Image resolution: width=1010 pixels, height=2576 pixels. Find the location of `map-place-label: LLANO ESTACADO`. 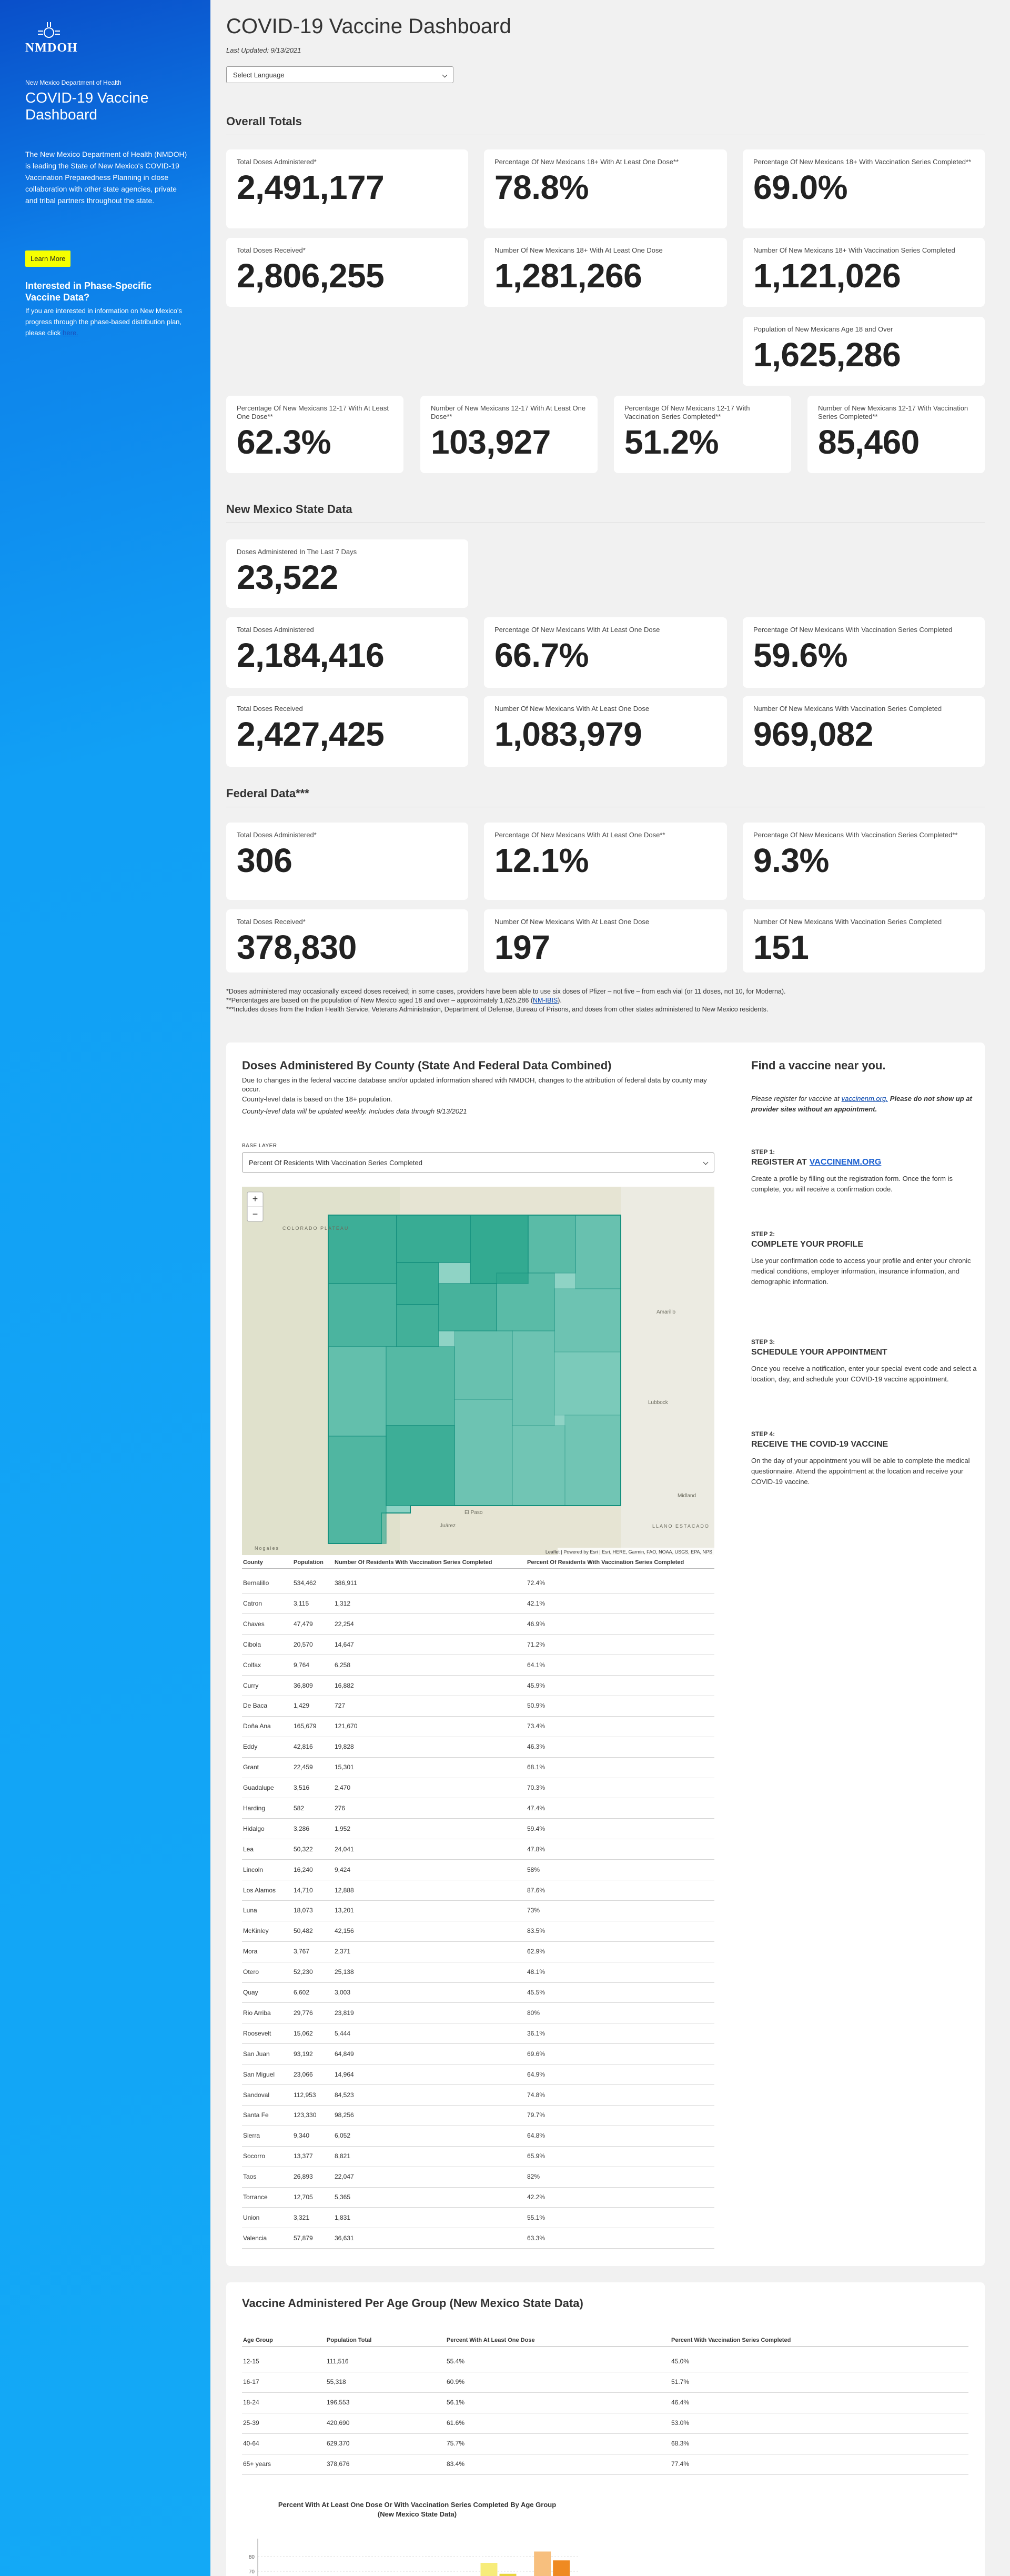

map-place-label: LLANO ESTACADO is located at coordinates (681, 1526).